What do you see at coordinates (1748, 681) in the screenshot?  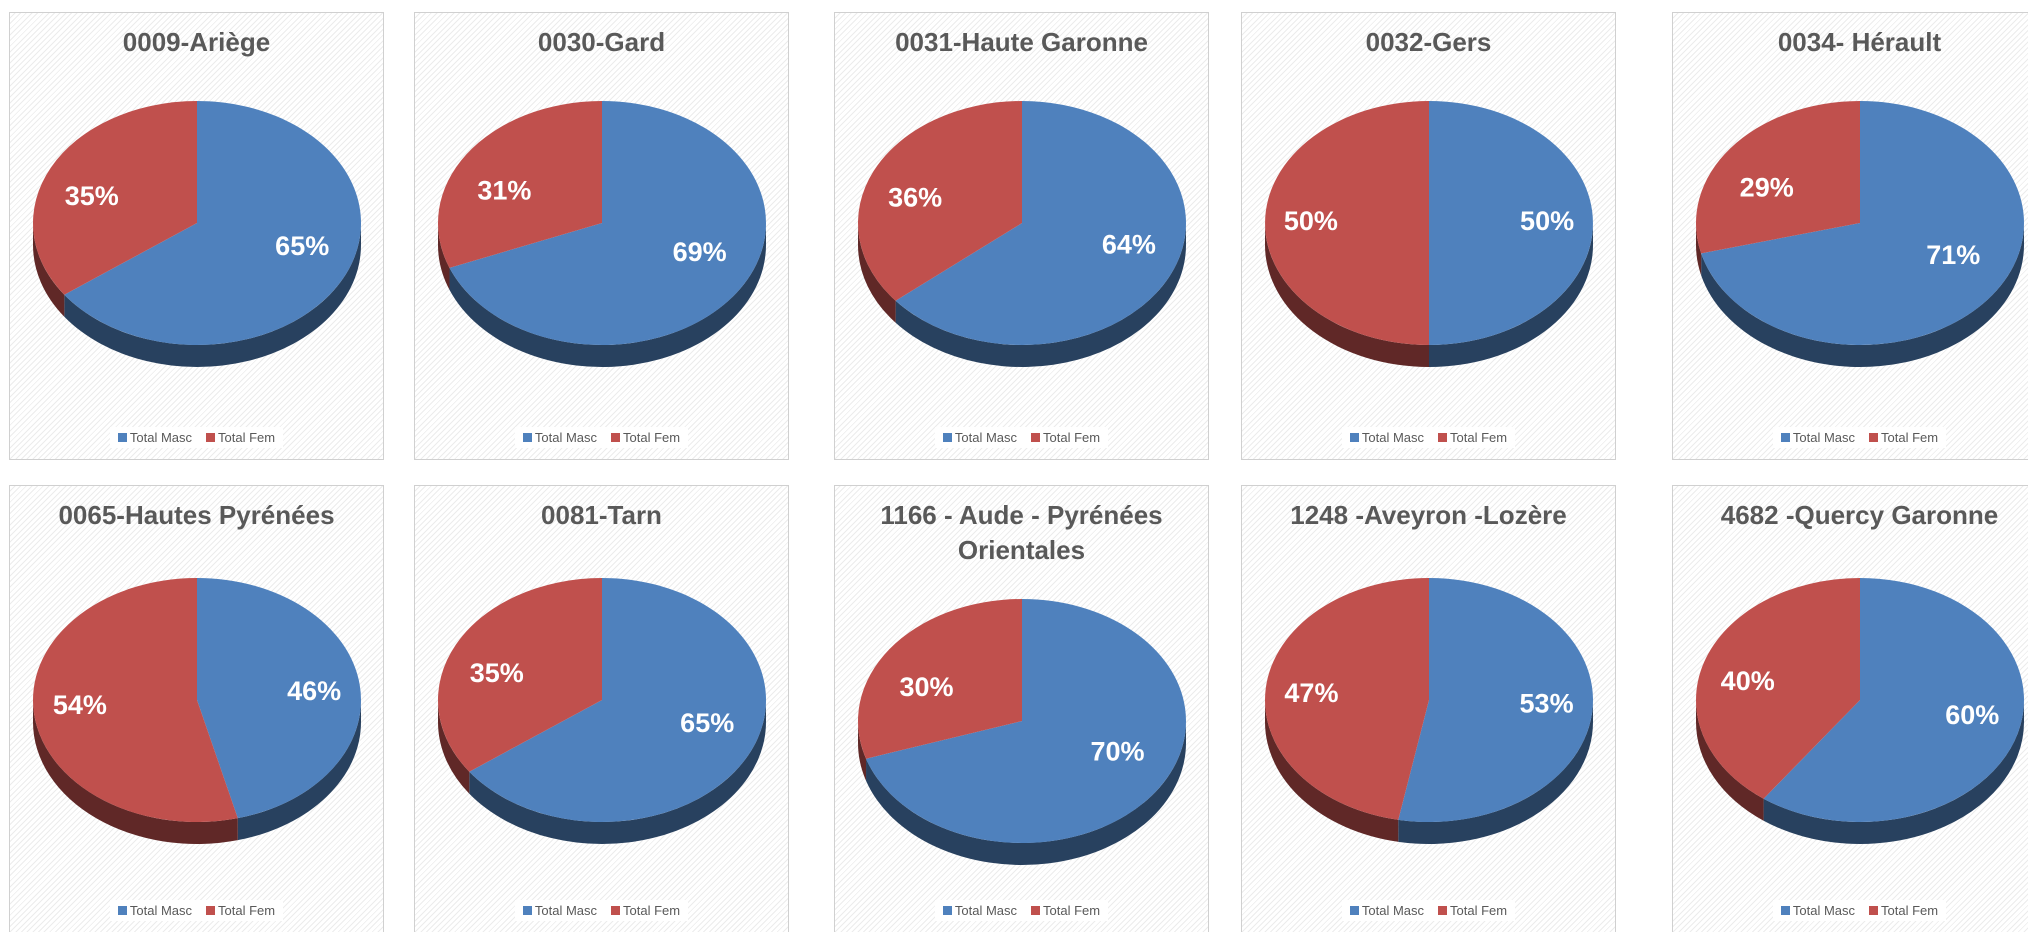 I see `data-label: 40%` at bounding box center [1748, 681].